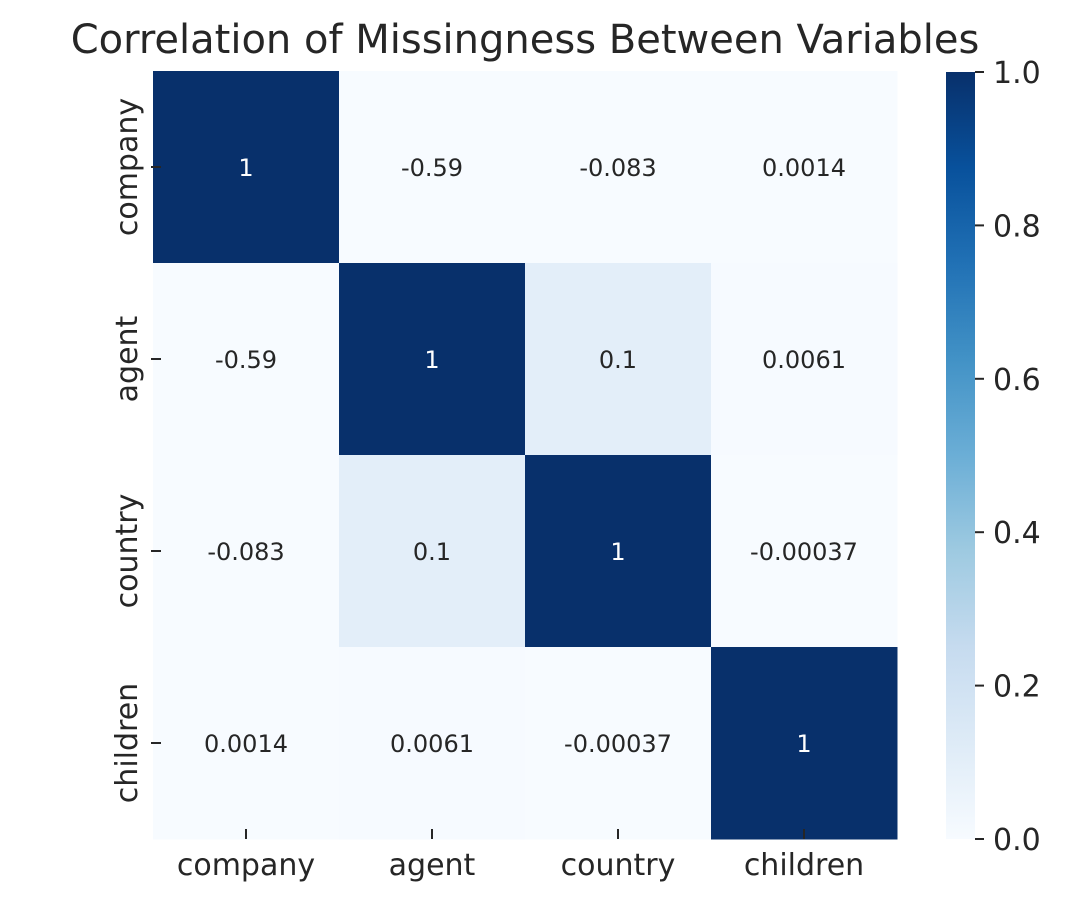 The height and width of the screenshot is (903, 1065). I want to click on x-tick-label: children, so click(804, 865).